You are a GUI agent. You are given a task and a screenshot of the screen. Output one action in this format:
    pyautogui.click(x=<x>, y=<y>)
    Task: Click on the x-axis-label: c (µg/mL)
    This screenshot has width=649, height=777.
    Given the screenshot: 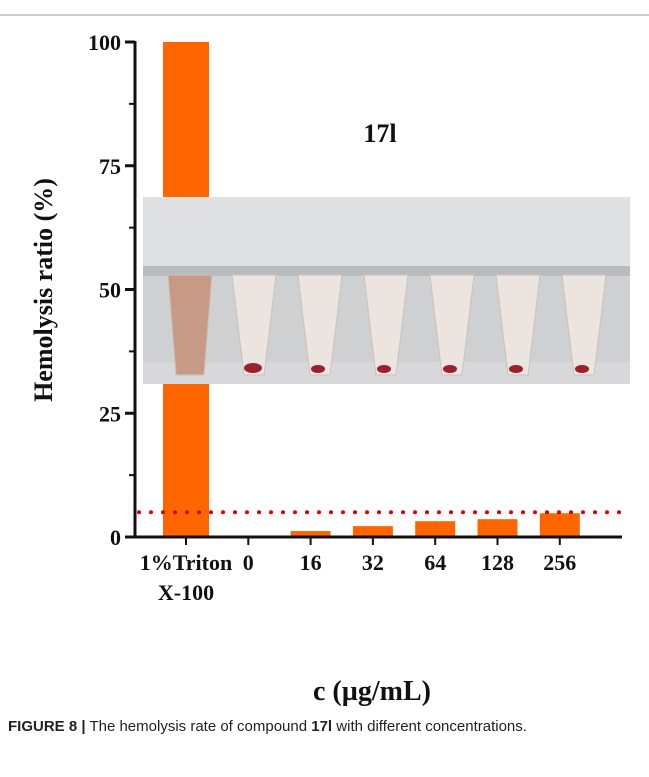 What is the action you would take?
    pyautogui.click(x=372, y=691)
    